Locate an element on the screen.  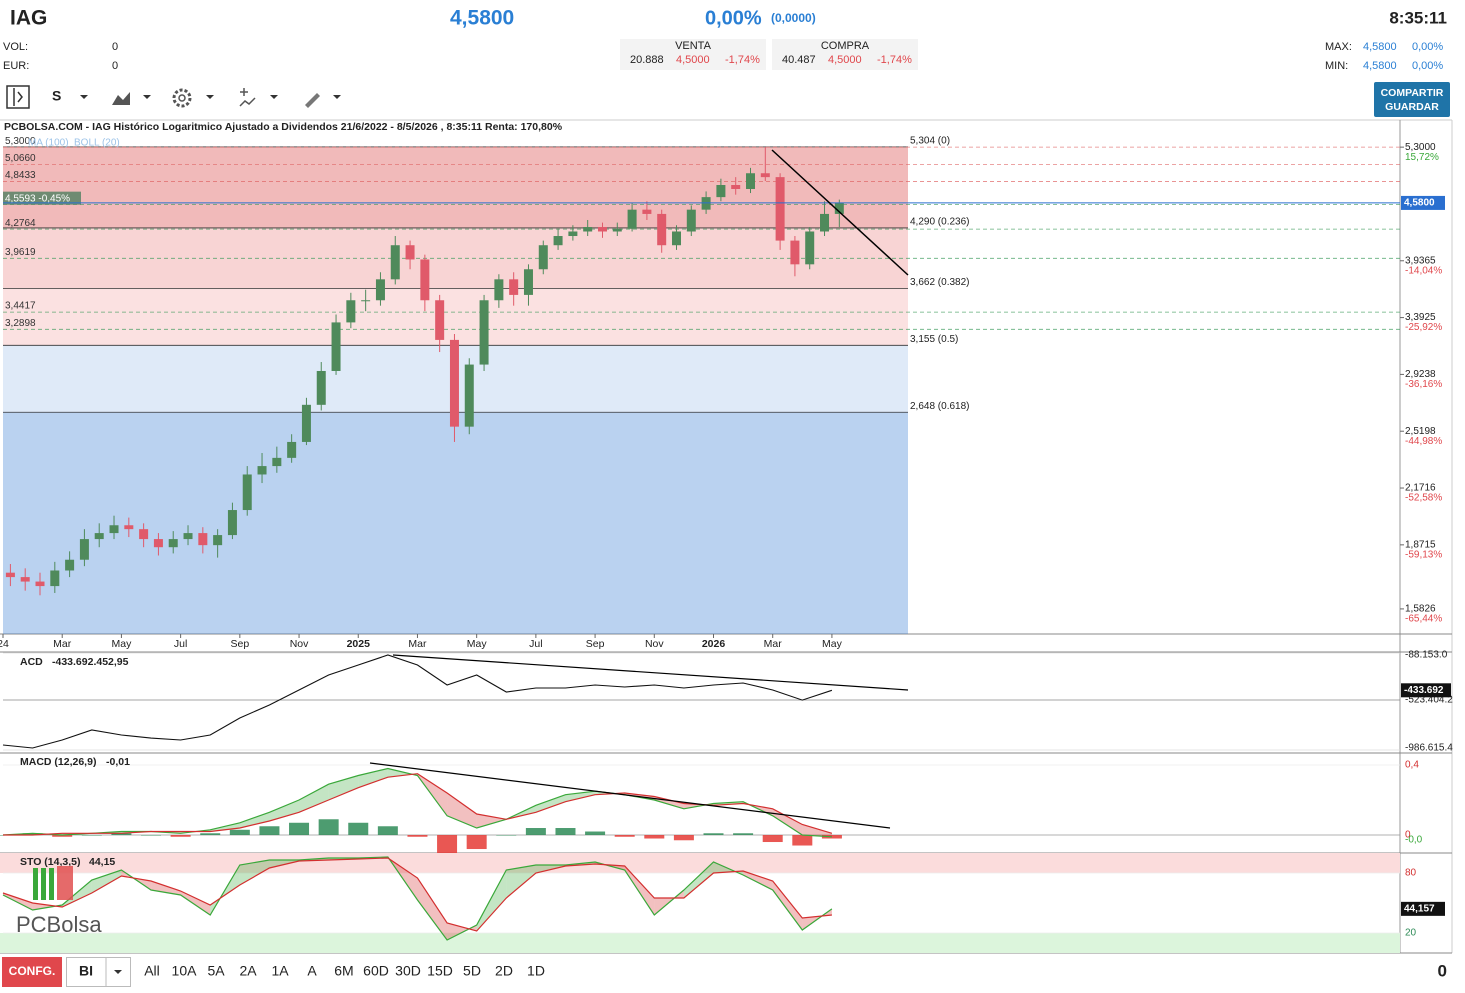
range-button: 5D is located at coordinates (472, 971).